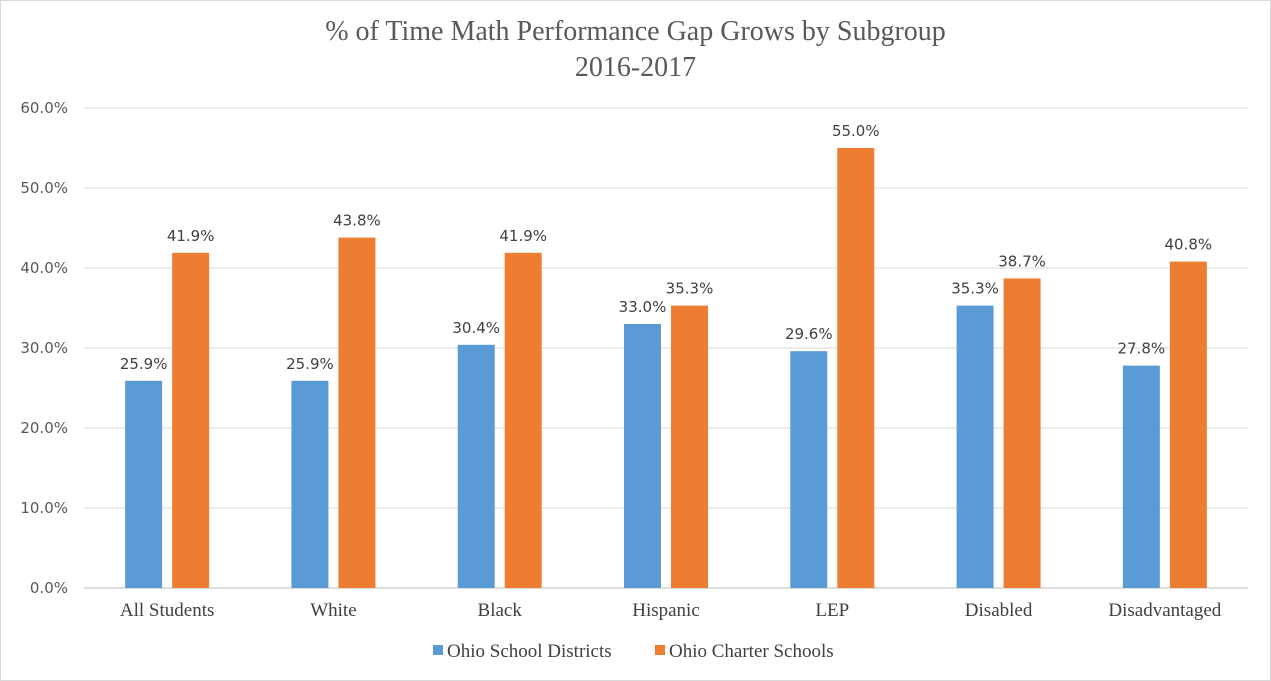 This screenshot has height=681, width=1271. I want to click on y-tick-label: 0.0%, so click(49, 588).